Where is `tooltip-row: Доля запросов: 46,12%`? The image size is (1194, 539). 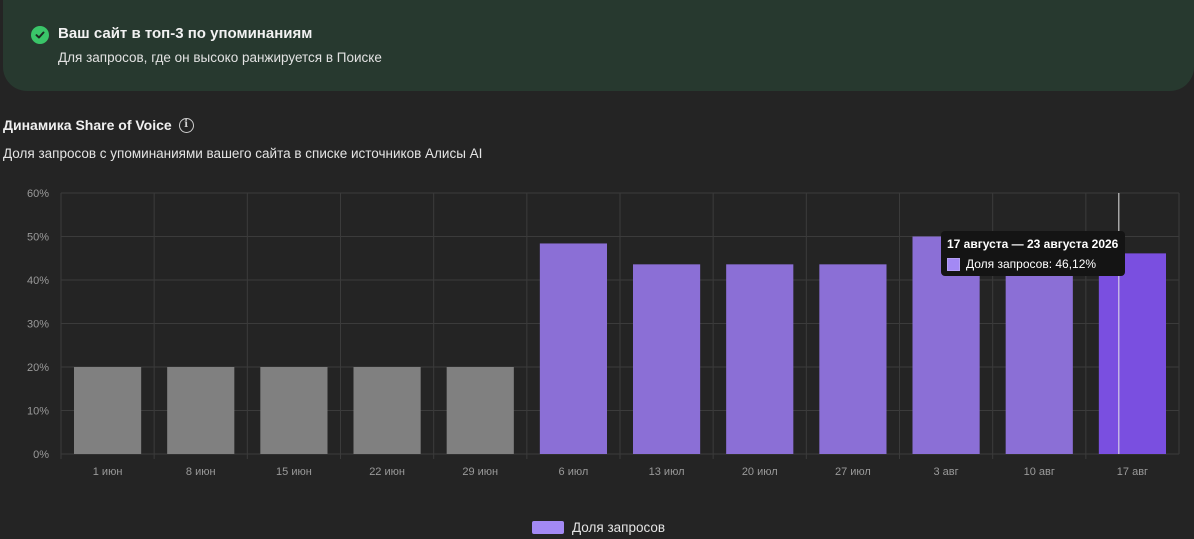
tooltip-row: Доля запросов: 46,12% is located at coordinates (1021, 264).